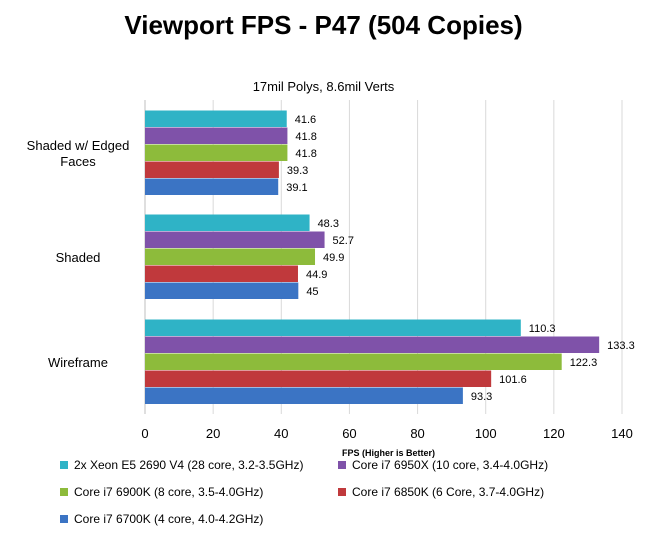  I want to click on x-tick-label: 20, so click(213, 433).